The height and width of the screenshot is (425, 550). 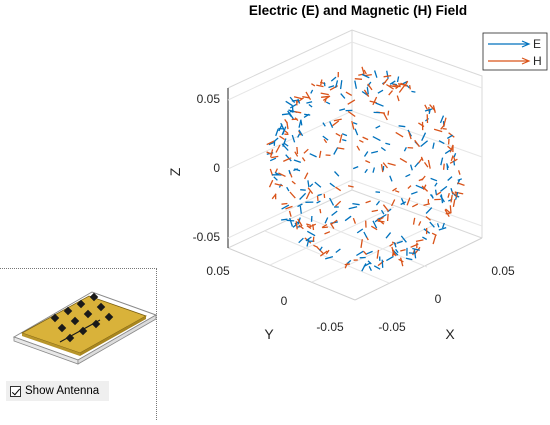 I want to click on checkbox-check-icon, so click(x=15, y=391).